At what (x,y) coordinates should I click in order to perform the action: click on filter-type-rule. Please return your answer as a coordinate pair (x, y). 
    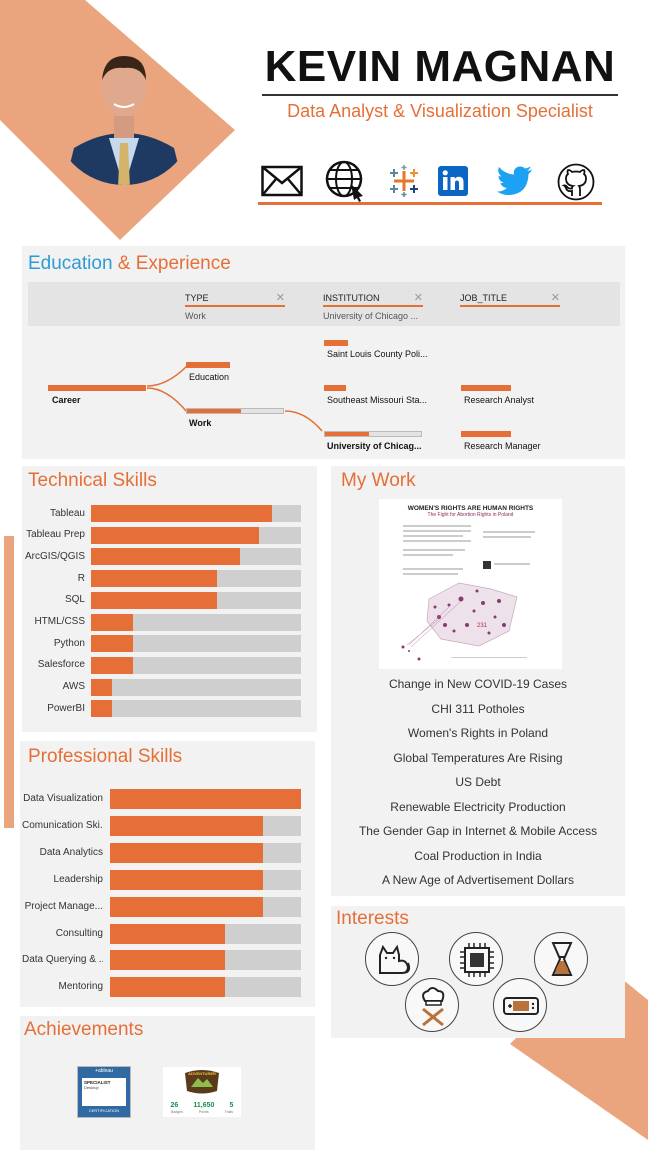
    Looking at the image, I should click on (235, 306).